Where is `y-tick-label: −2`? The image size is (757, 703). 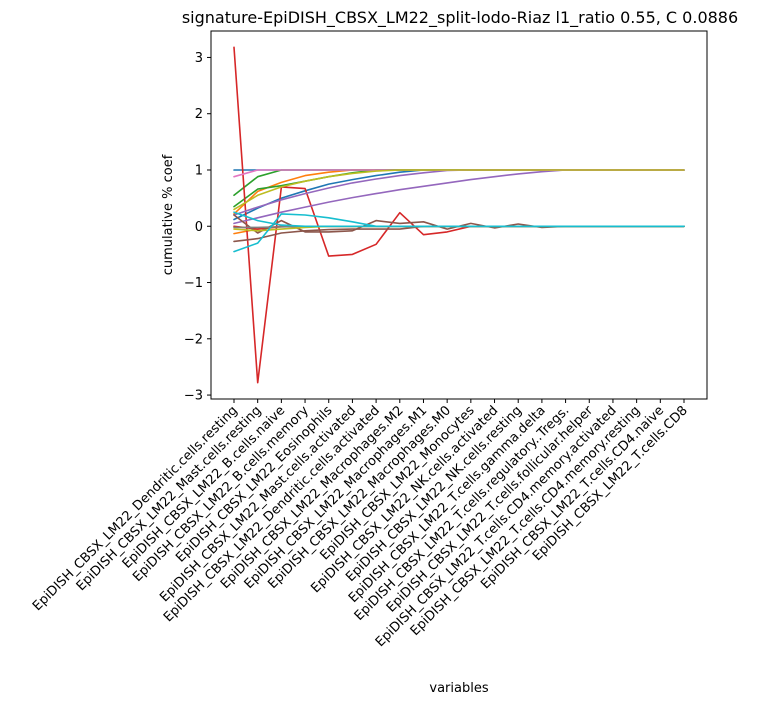 y-tick-label: −2 is located at coordinates (193, 339).